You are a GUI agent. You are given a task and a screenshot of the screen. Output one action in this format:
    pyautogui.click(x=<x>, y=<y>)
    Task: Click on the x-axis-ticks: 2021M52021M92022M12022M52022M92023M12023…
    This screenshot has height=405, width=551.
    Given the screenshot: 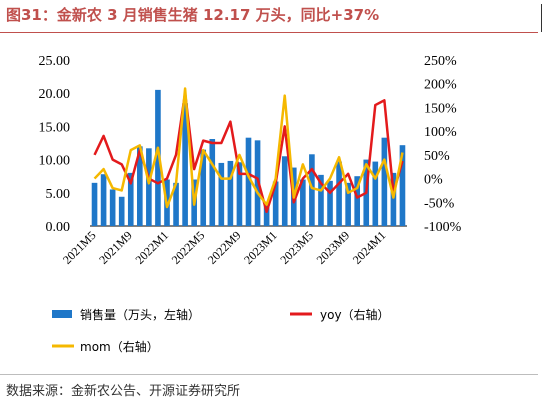 What is the action you would take?
    pyautogui.click(x=224, y=247)
    